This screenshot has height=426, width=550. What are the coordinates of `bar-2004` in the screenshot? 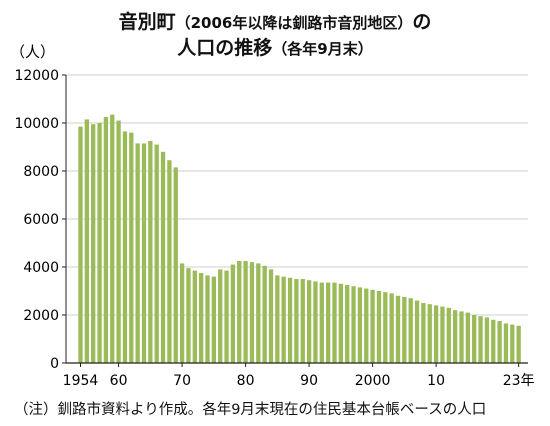 It's located at (398, 329).